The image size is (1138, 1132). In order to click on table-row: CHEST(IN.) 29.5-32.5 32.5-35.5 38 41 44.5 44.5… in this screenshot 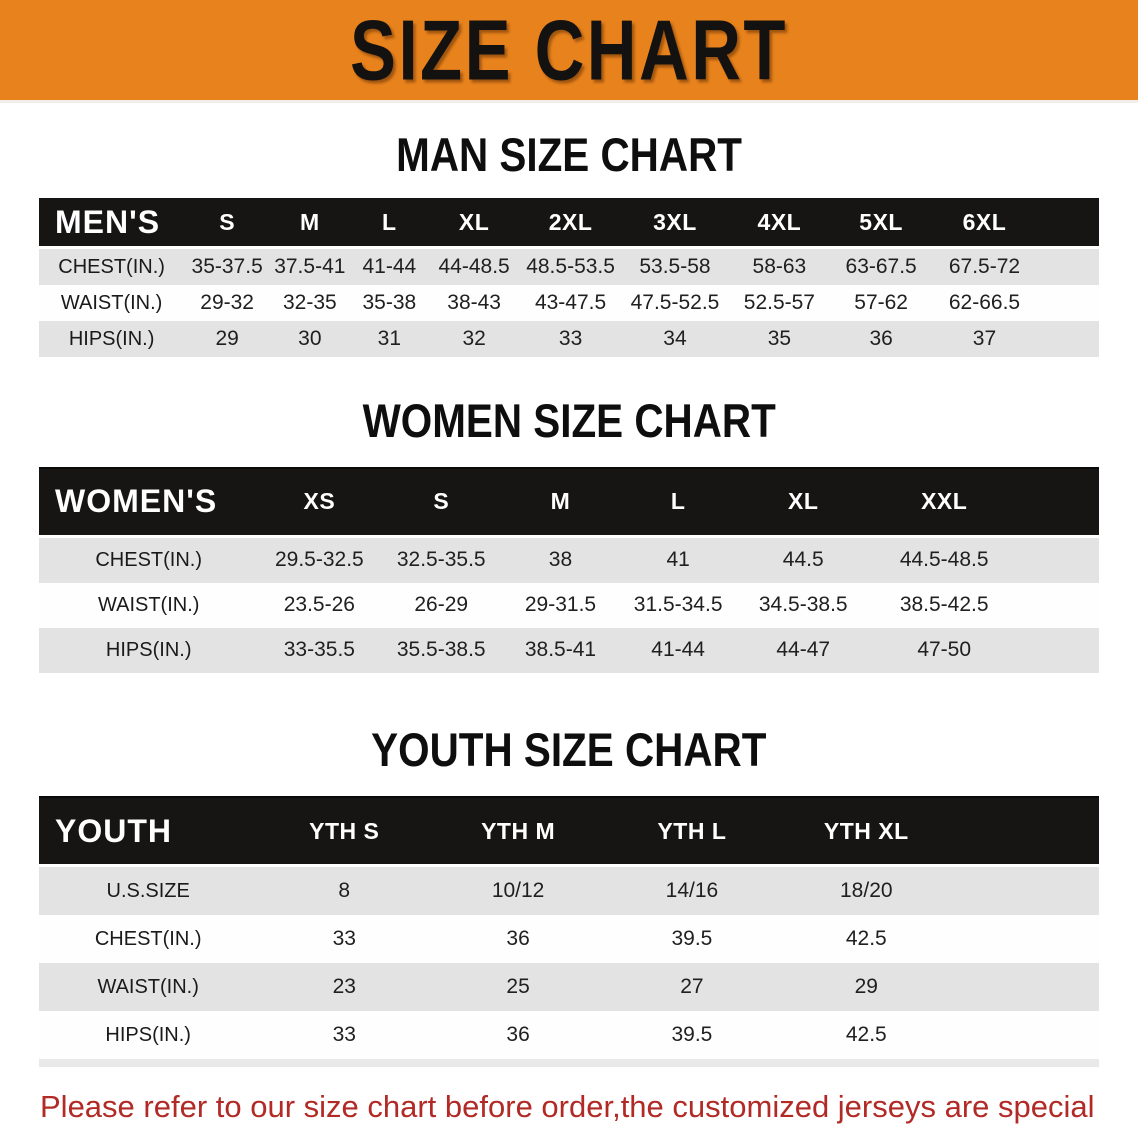, I will do `click(569, 558)`.